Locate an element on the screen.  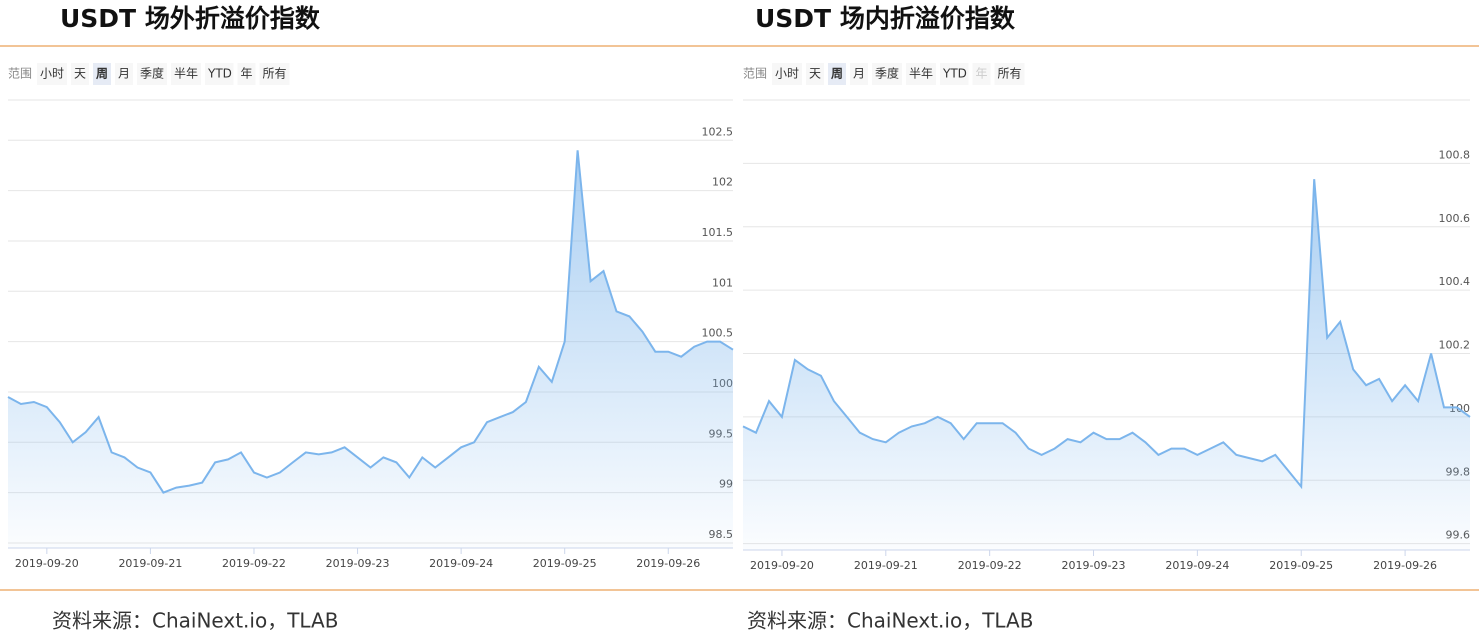
y-tick-label: 101.5 is located at coordinates (718, 232).